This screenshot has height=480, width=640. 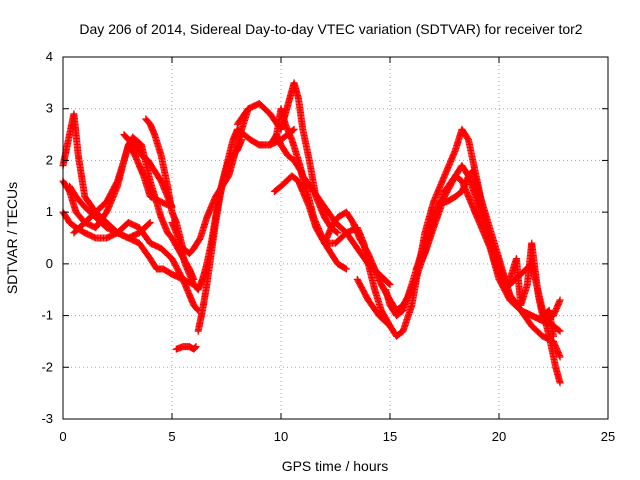 What do you see at coordinates (390, 436) in the screenshot?
I see `x-tick-label: 15` at bounding box center [390, 436].